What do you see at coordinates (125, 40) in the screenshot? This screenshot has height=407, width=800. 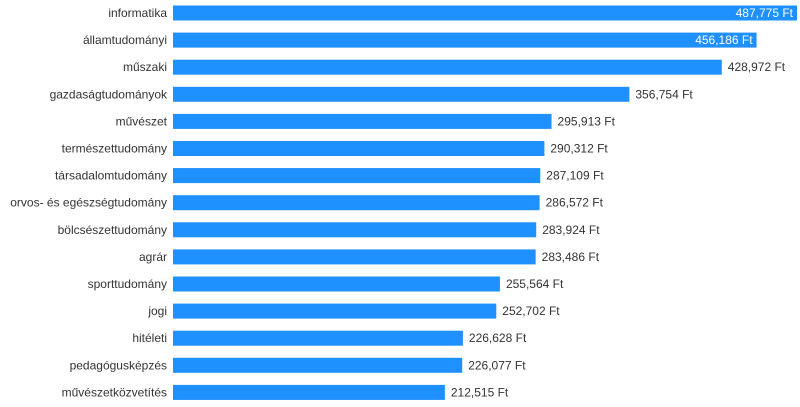 I see `category-label: államtudományi` at bounding box center [125, 40].